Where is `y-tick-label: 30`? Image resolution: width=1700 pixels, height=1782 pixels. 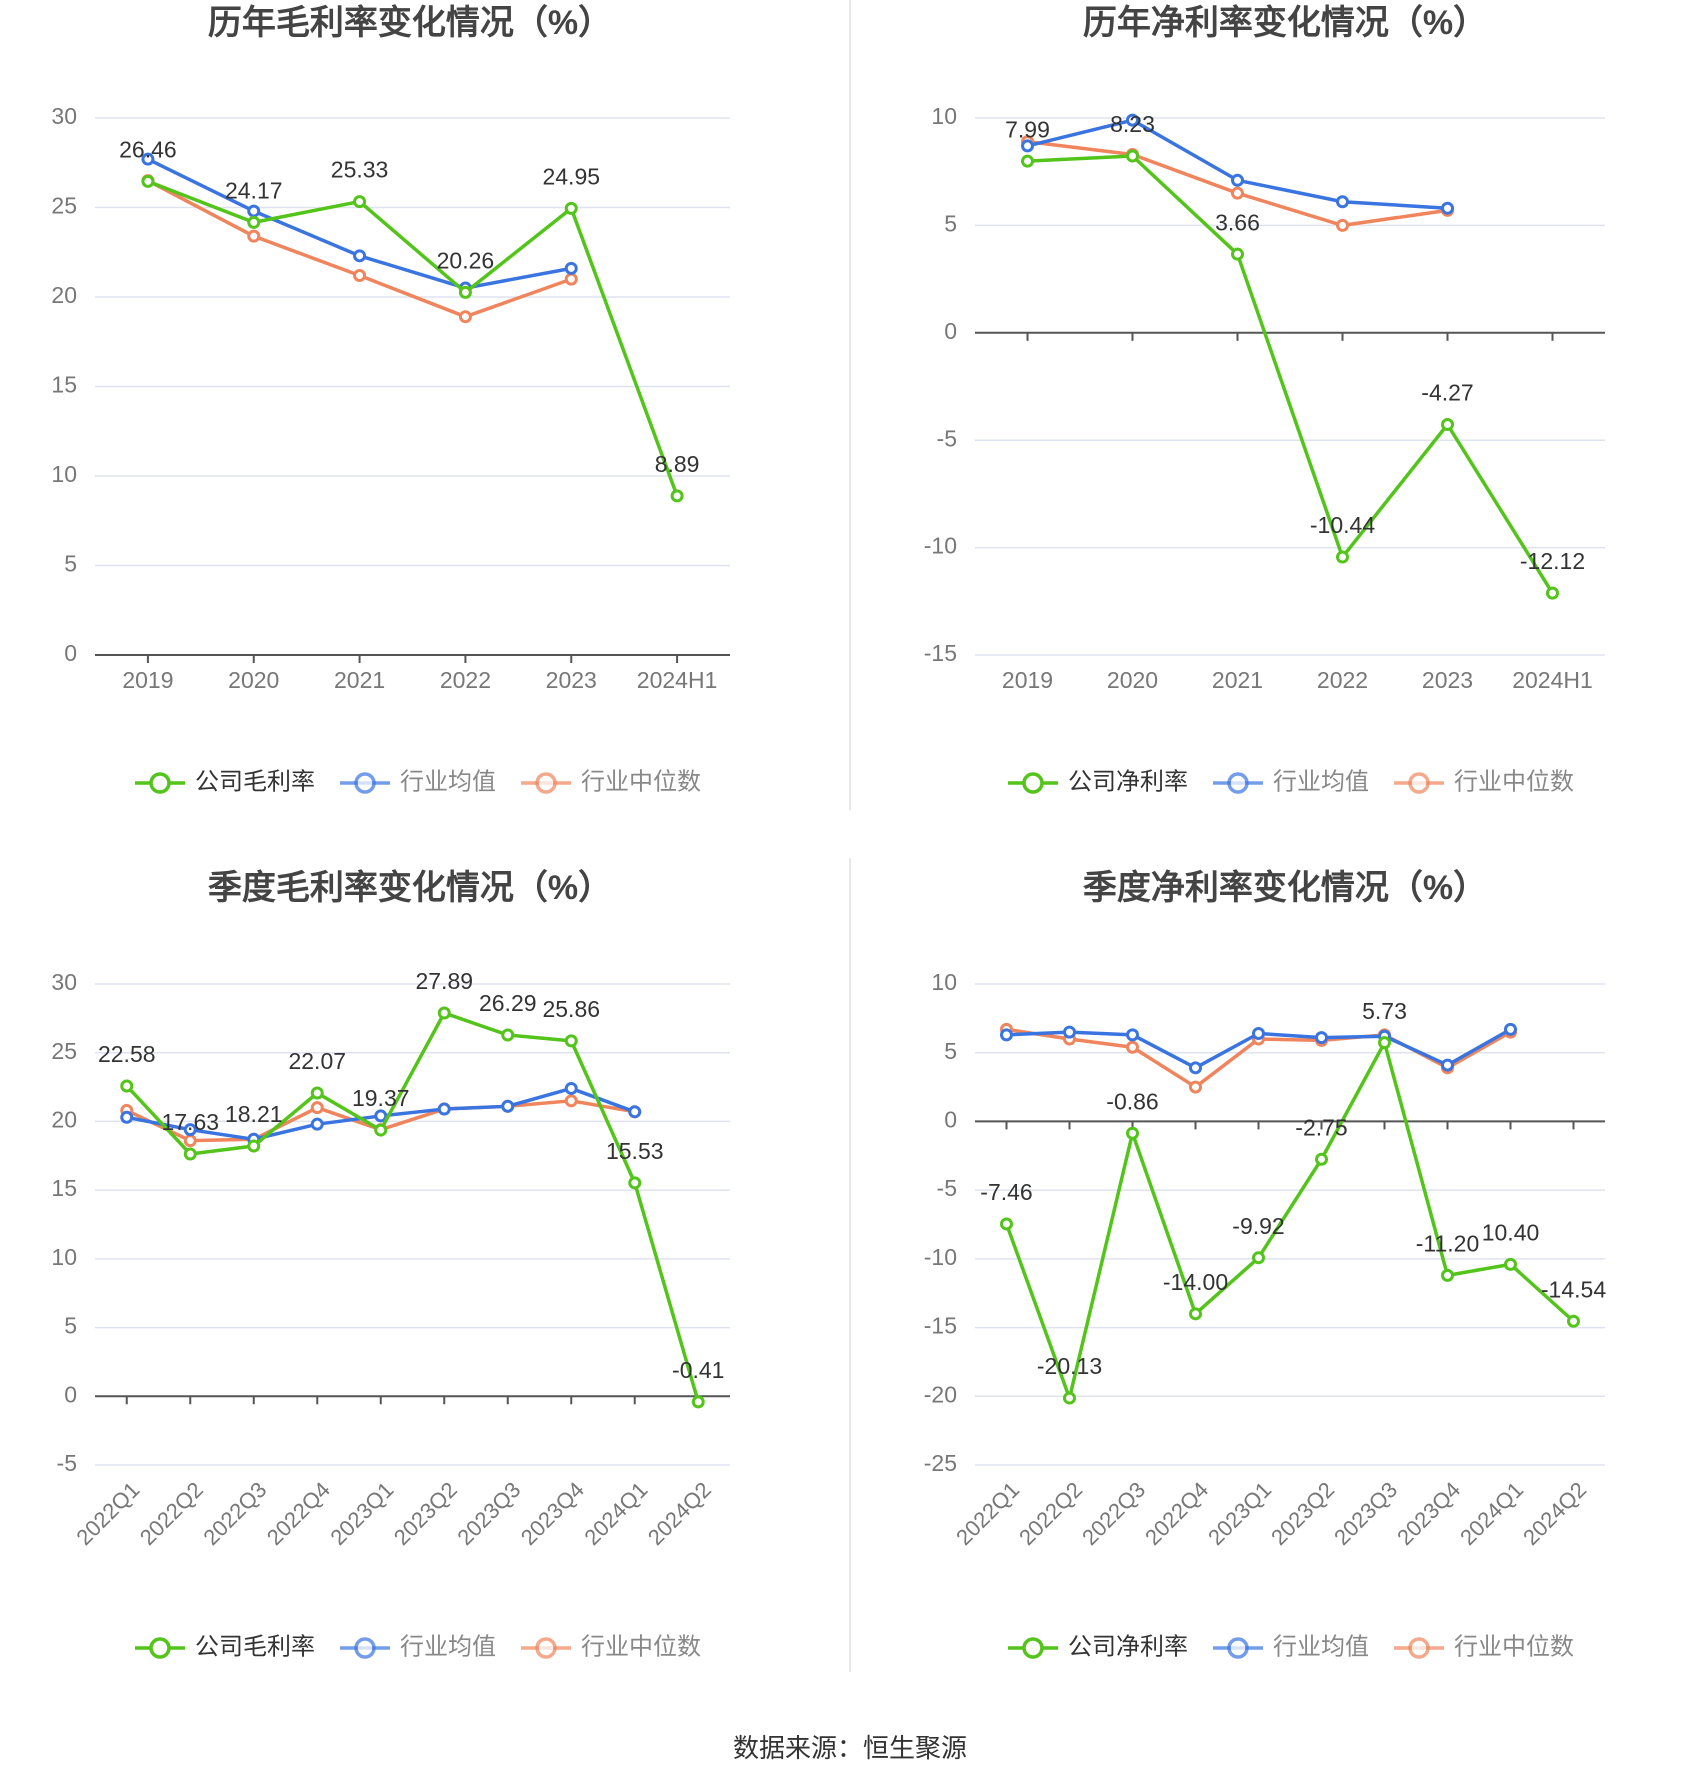 y-tick-label: 30 is located at coordinates (64, 116).